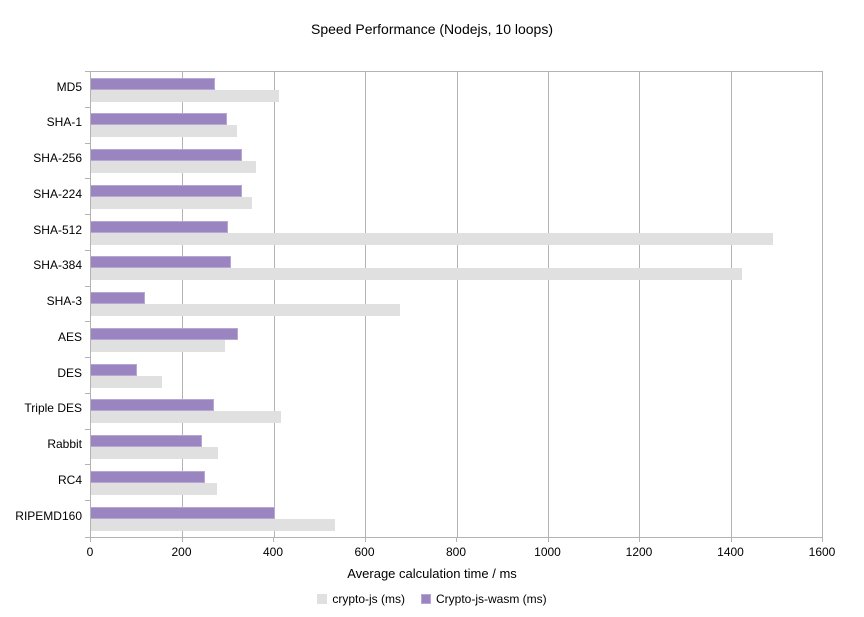 Image resolution: width=864 pixels, height=617 pixels. I want to click on category-label: SHA-1, so click(64, 122).